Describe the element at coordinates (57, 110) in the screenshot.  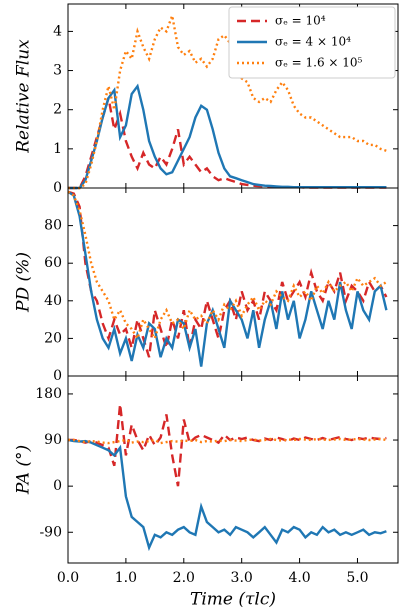
I see `y-tick-label: 2` at that location.